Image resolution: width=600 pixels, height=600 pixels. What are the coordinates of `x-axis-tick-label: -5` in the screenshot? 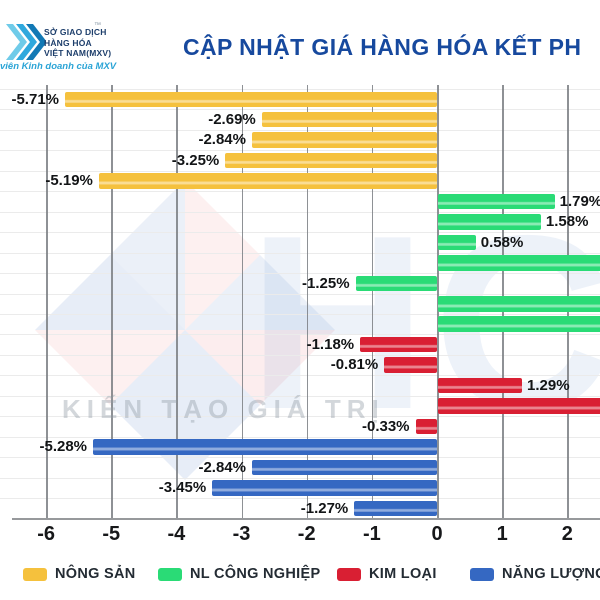 It's located at (111, 534).